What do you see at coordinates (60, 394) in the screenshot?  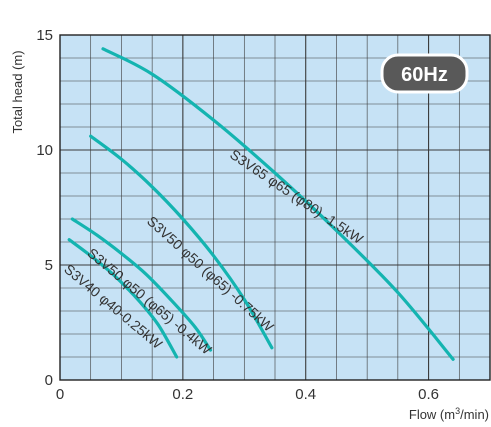 I see `x-tick-label: 0` at bounding box center [60, 394].